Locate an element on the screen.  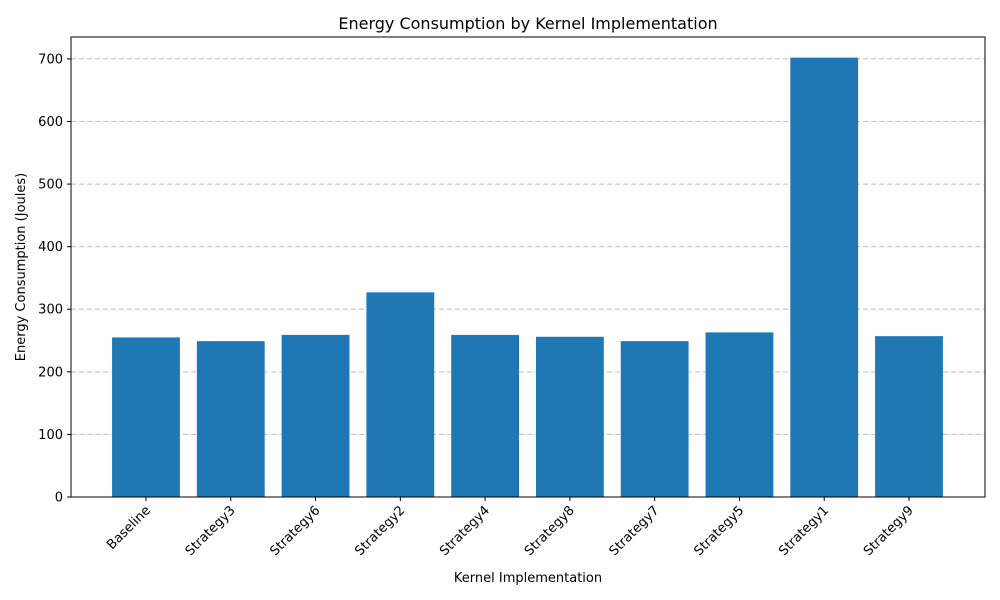
bar-strategy1 is located at coordinates (824, 277).